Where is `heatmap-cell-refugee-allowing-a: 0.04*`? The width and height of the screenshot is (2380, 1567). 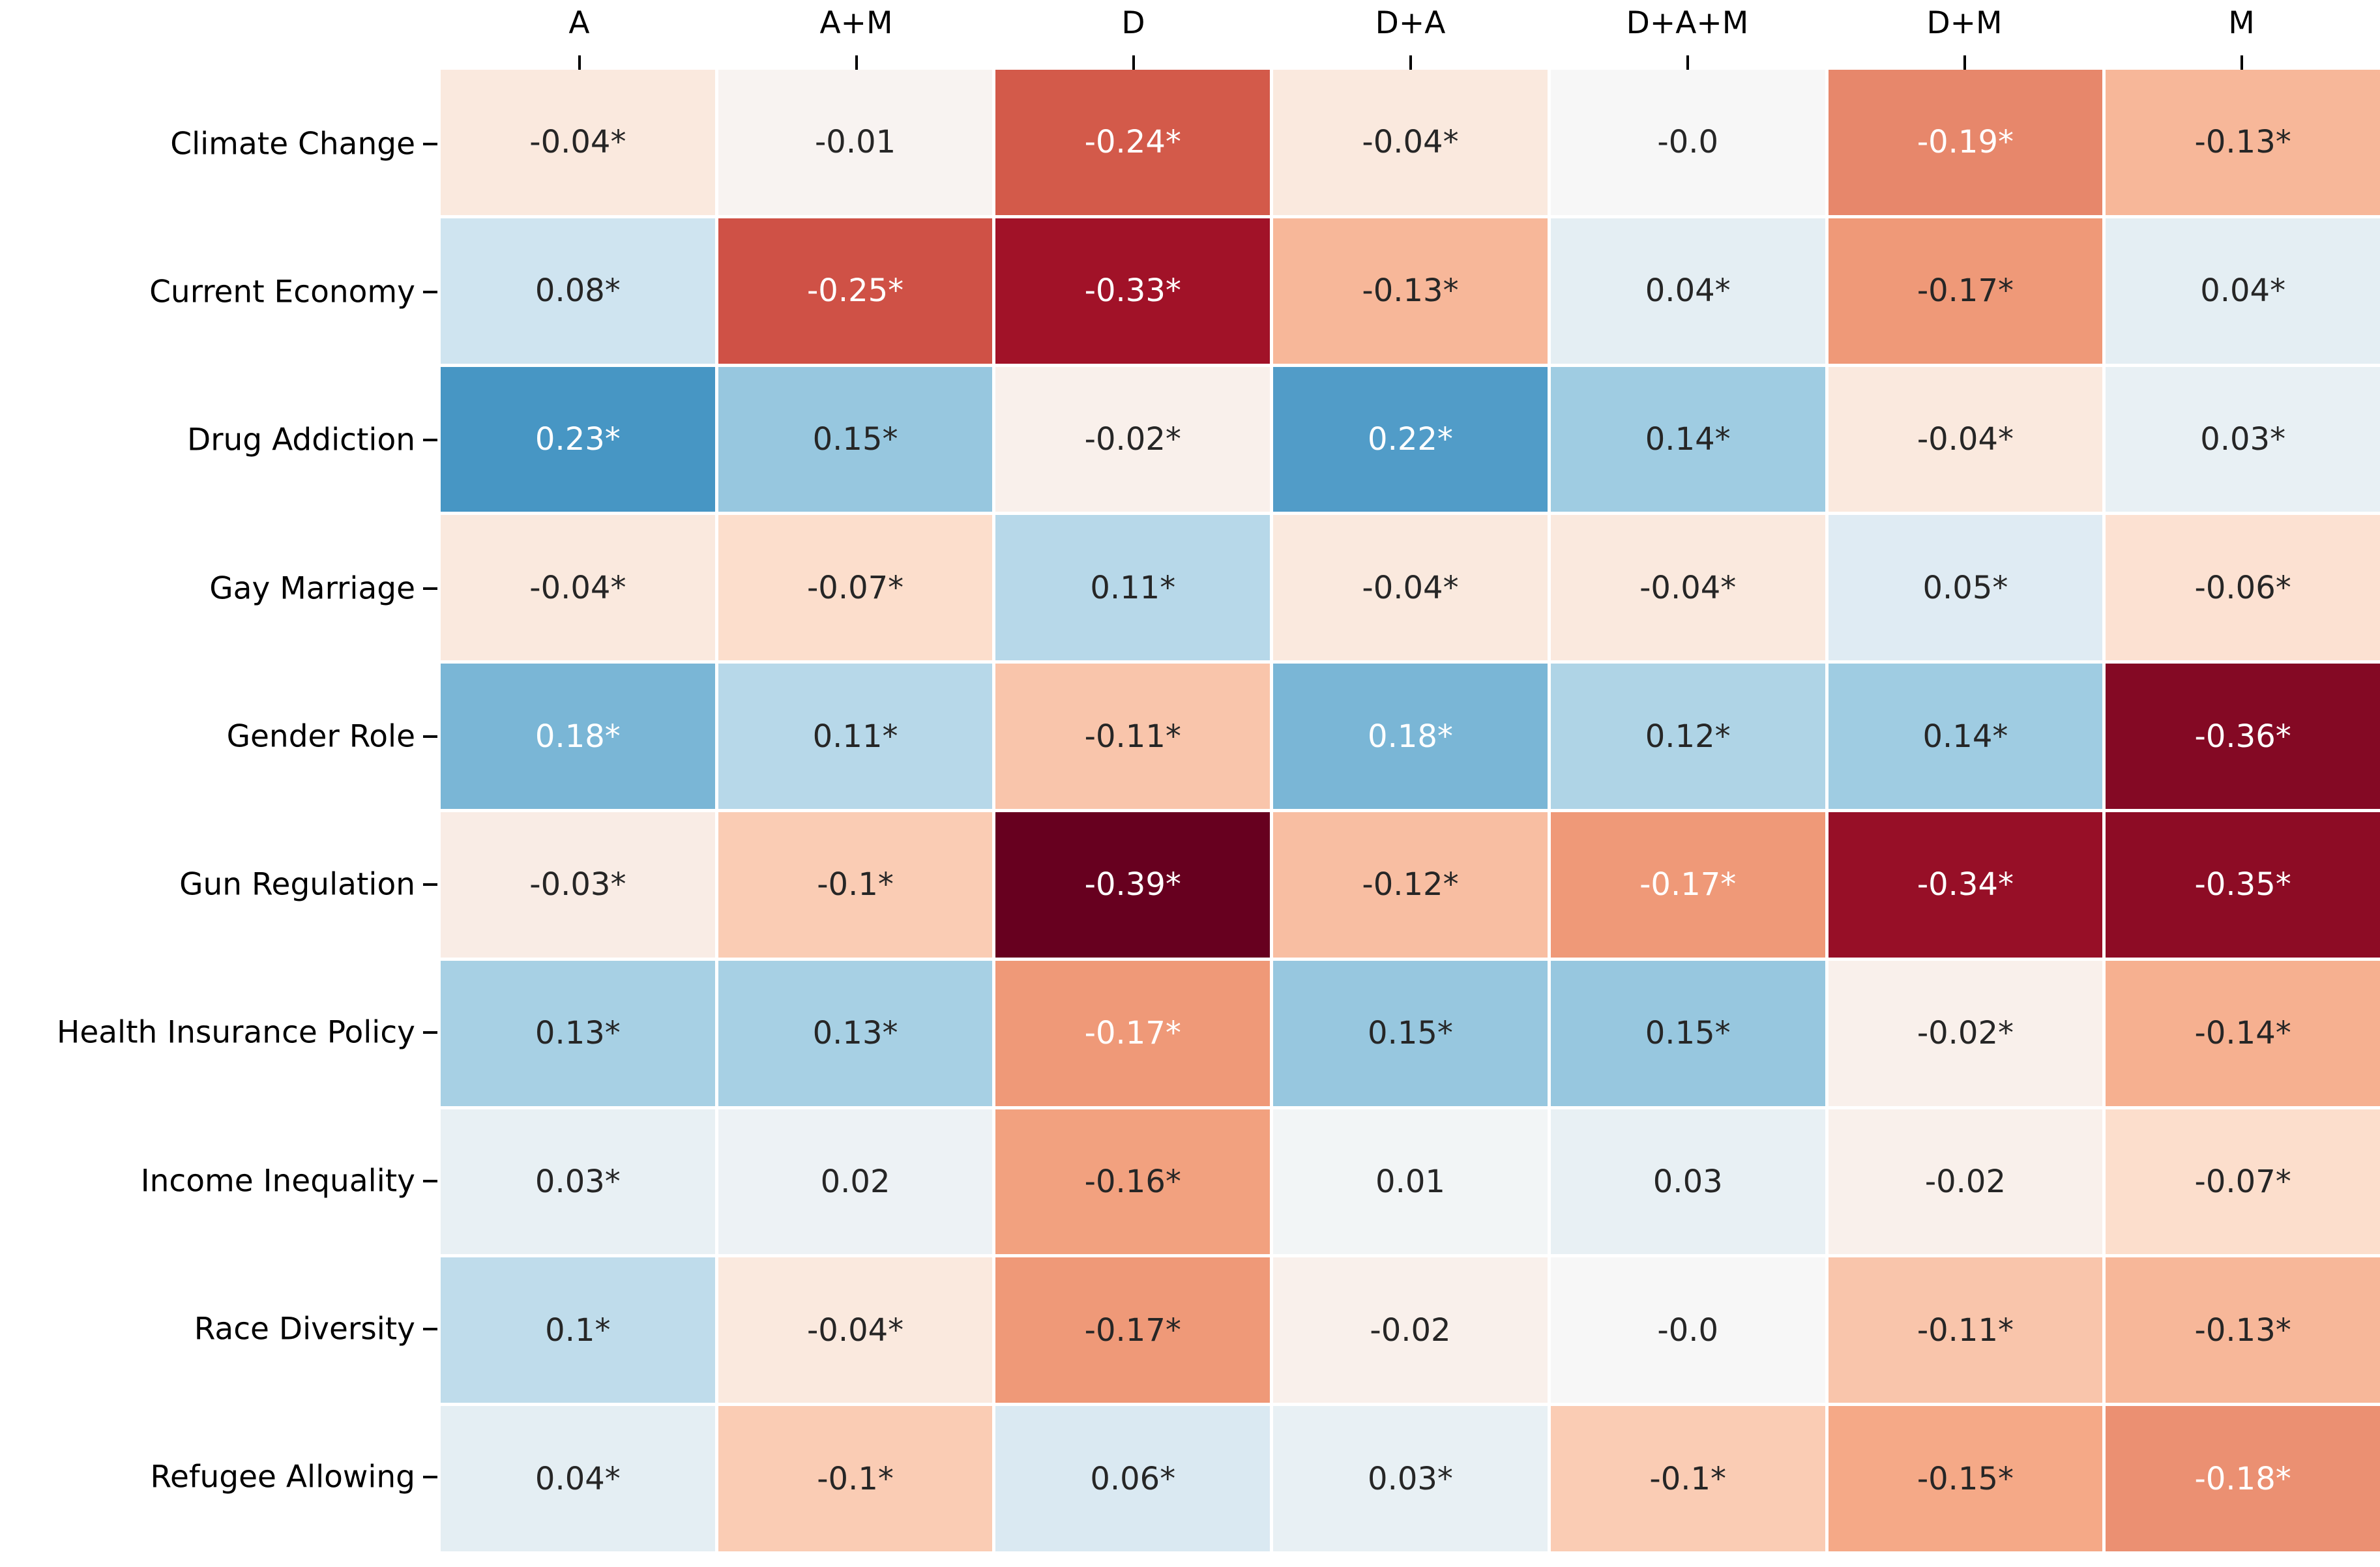
heatmap-cell-refugee-allowing-a: 0.04* is located at coordinates (578, 1478).